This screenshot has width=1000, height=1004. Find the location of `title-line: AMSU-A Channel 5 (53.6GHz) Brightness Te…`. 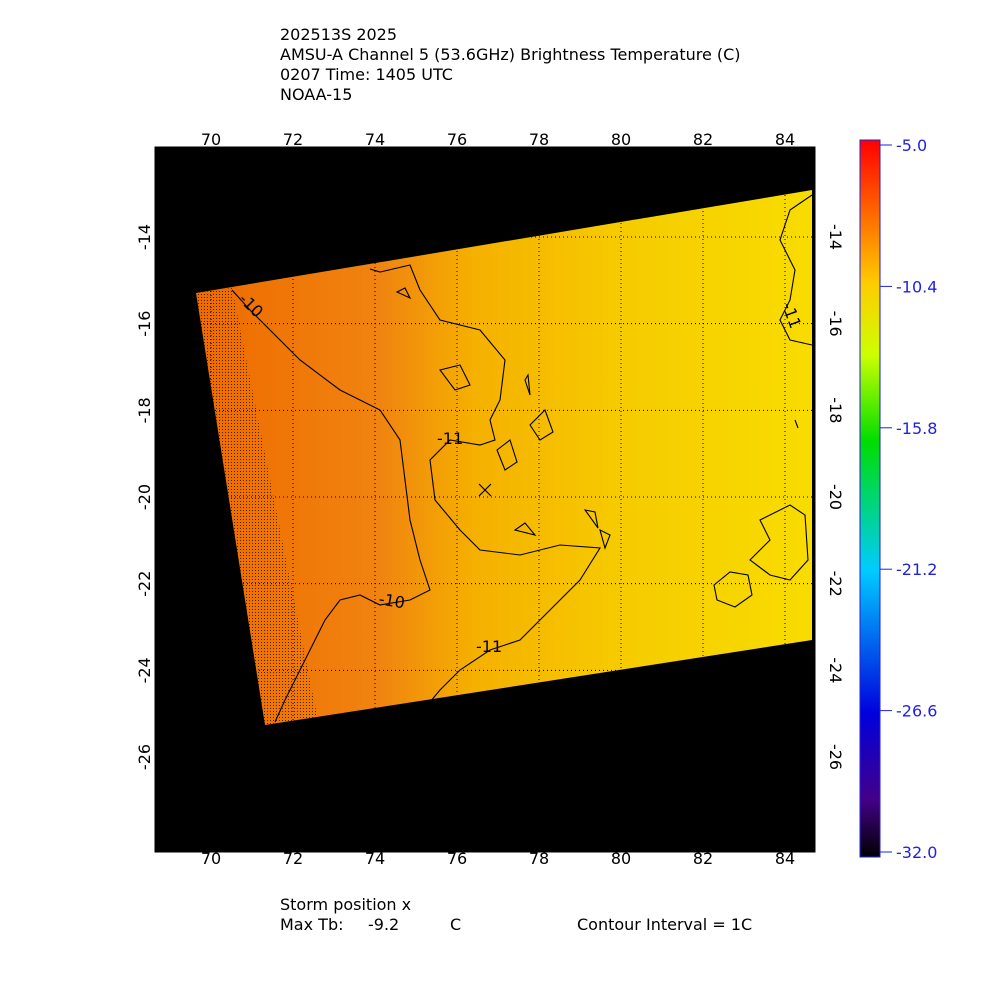

title-line: AMSU-A Channel 5 (53.6GHz) Brightness Te… is located at coordinates (510, 54).